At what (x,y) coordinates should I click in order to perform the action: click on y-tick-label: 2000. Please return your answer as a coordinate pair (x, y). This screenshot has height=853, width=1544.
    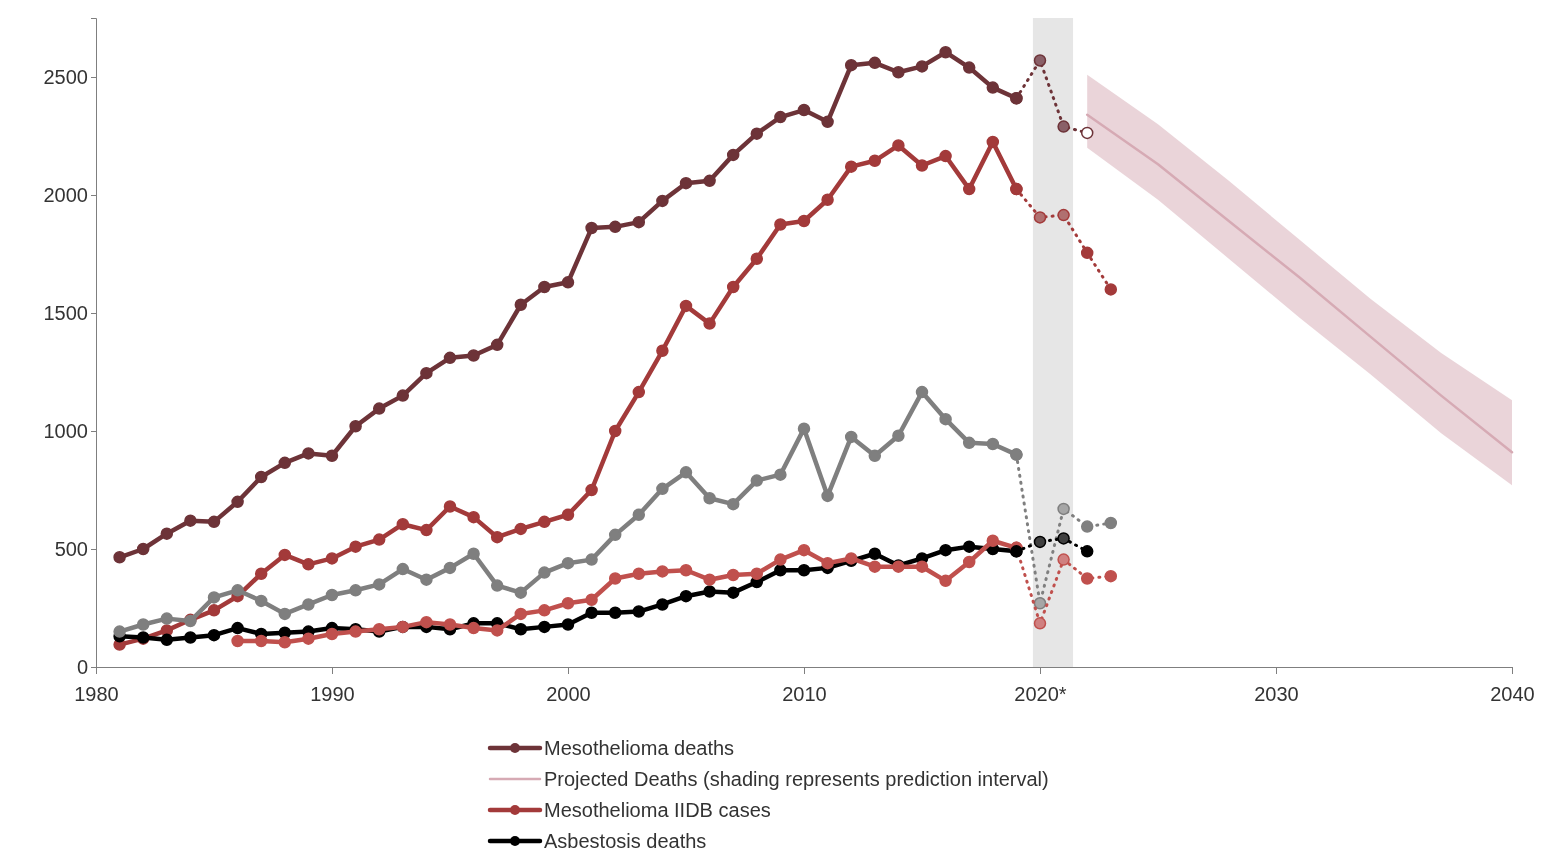
    Looking at the image, I should click on (65, 194).